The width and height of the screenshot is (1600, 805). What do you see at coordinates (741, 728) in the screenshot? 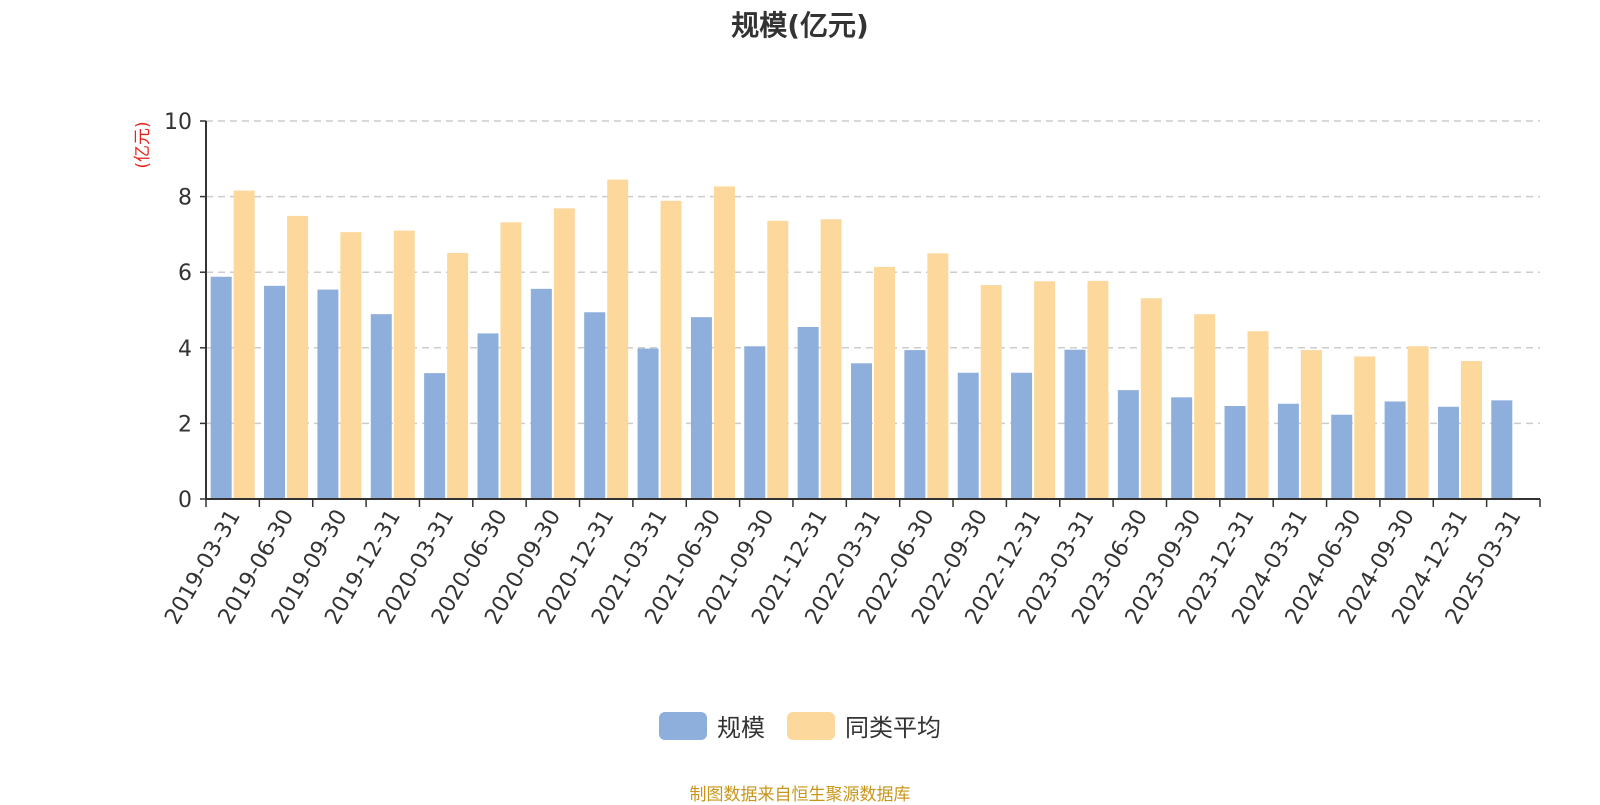
I see `legend-label-scale: 规模` at bounding box center [741, 728].